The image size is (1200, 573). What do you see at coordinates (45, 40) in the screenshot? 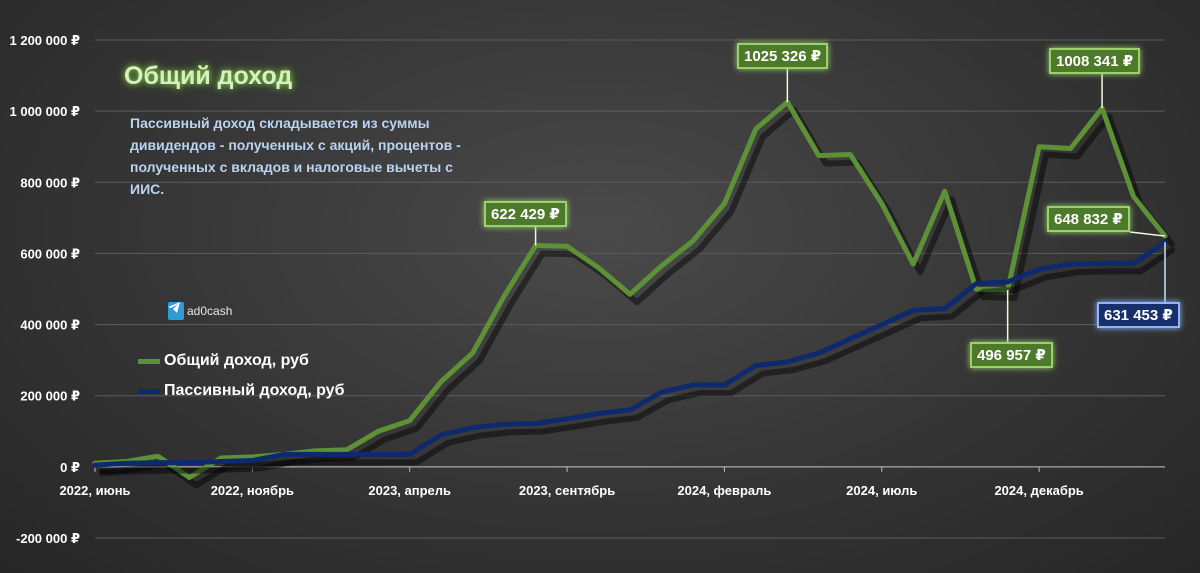
I see `y-tick-label-0: 1 200 000 ₽` at bounding box center [45, 40].